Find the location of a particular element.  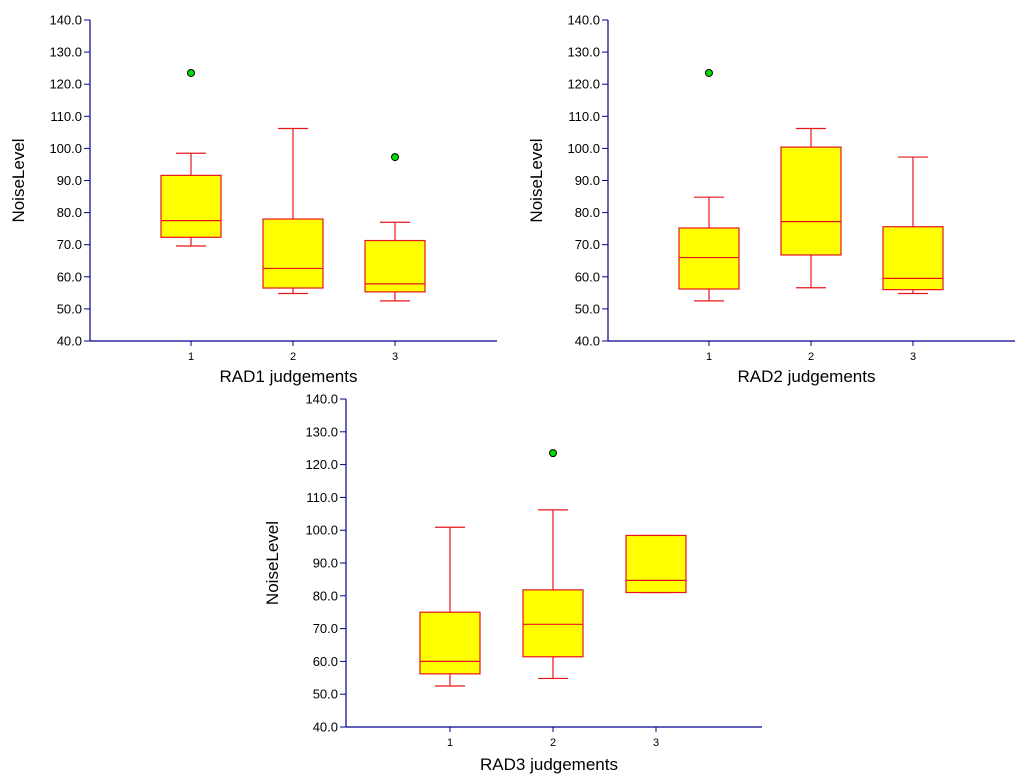

x-axis-title: RAD2 judgements is located at coordinates (807, 376).